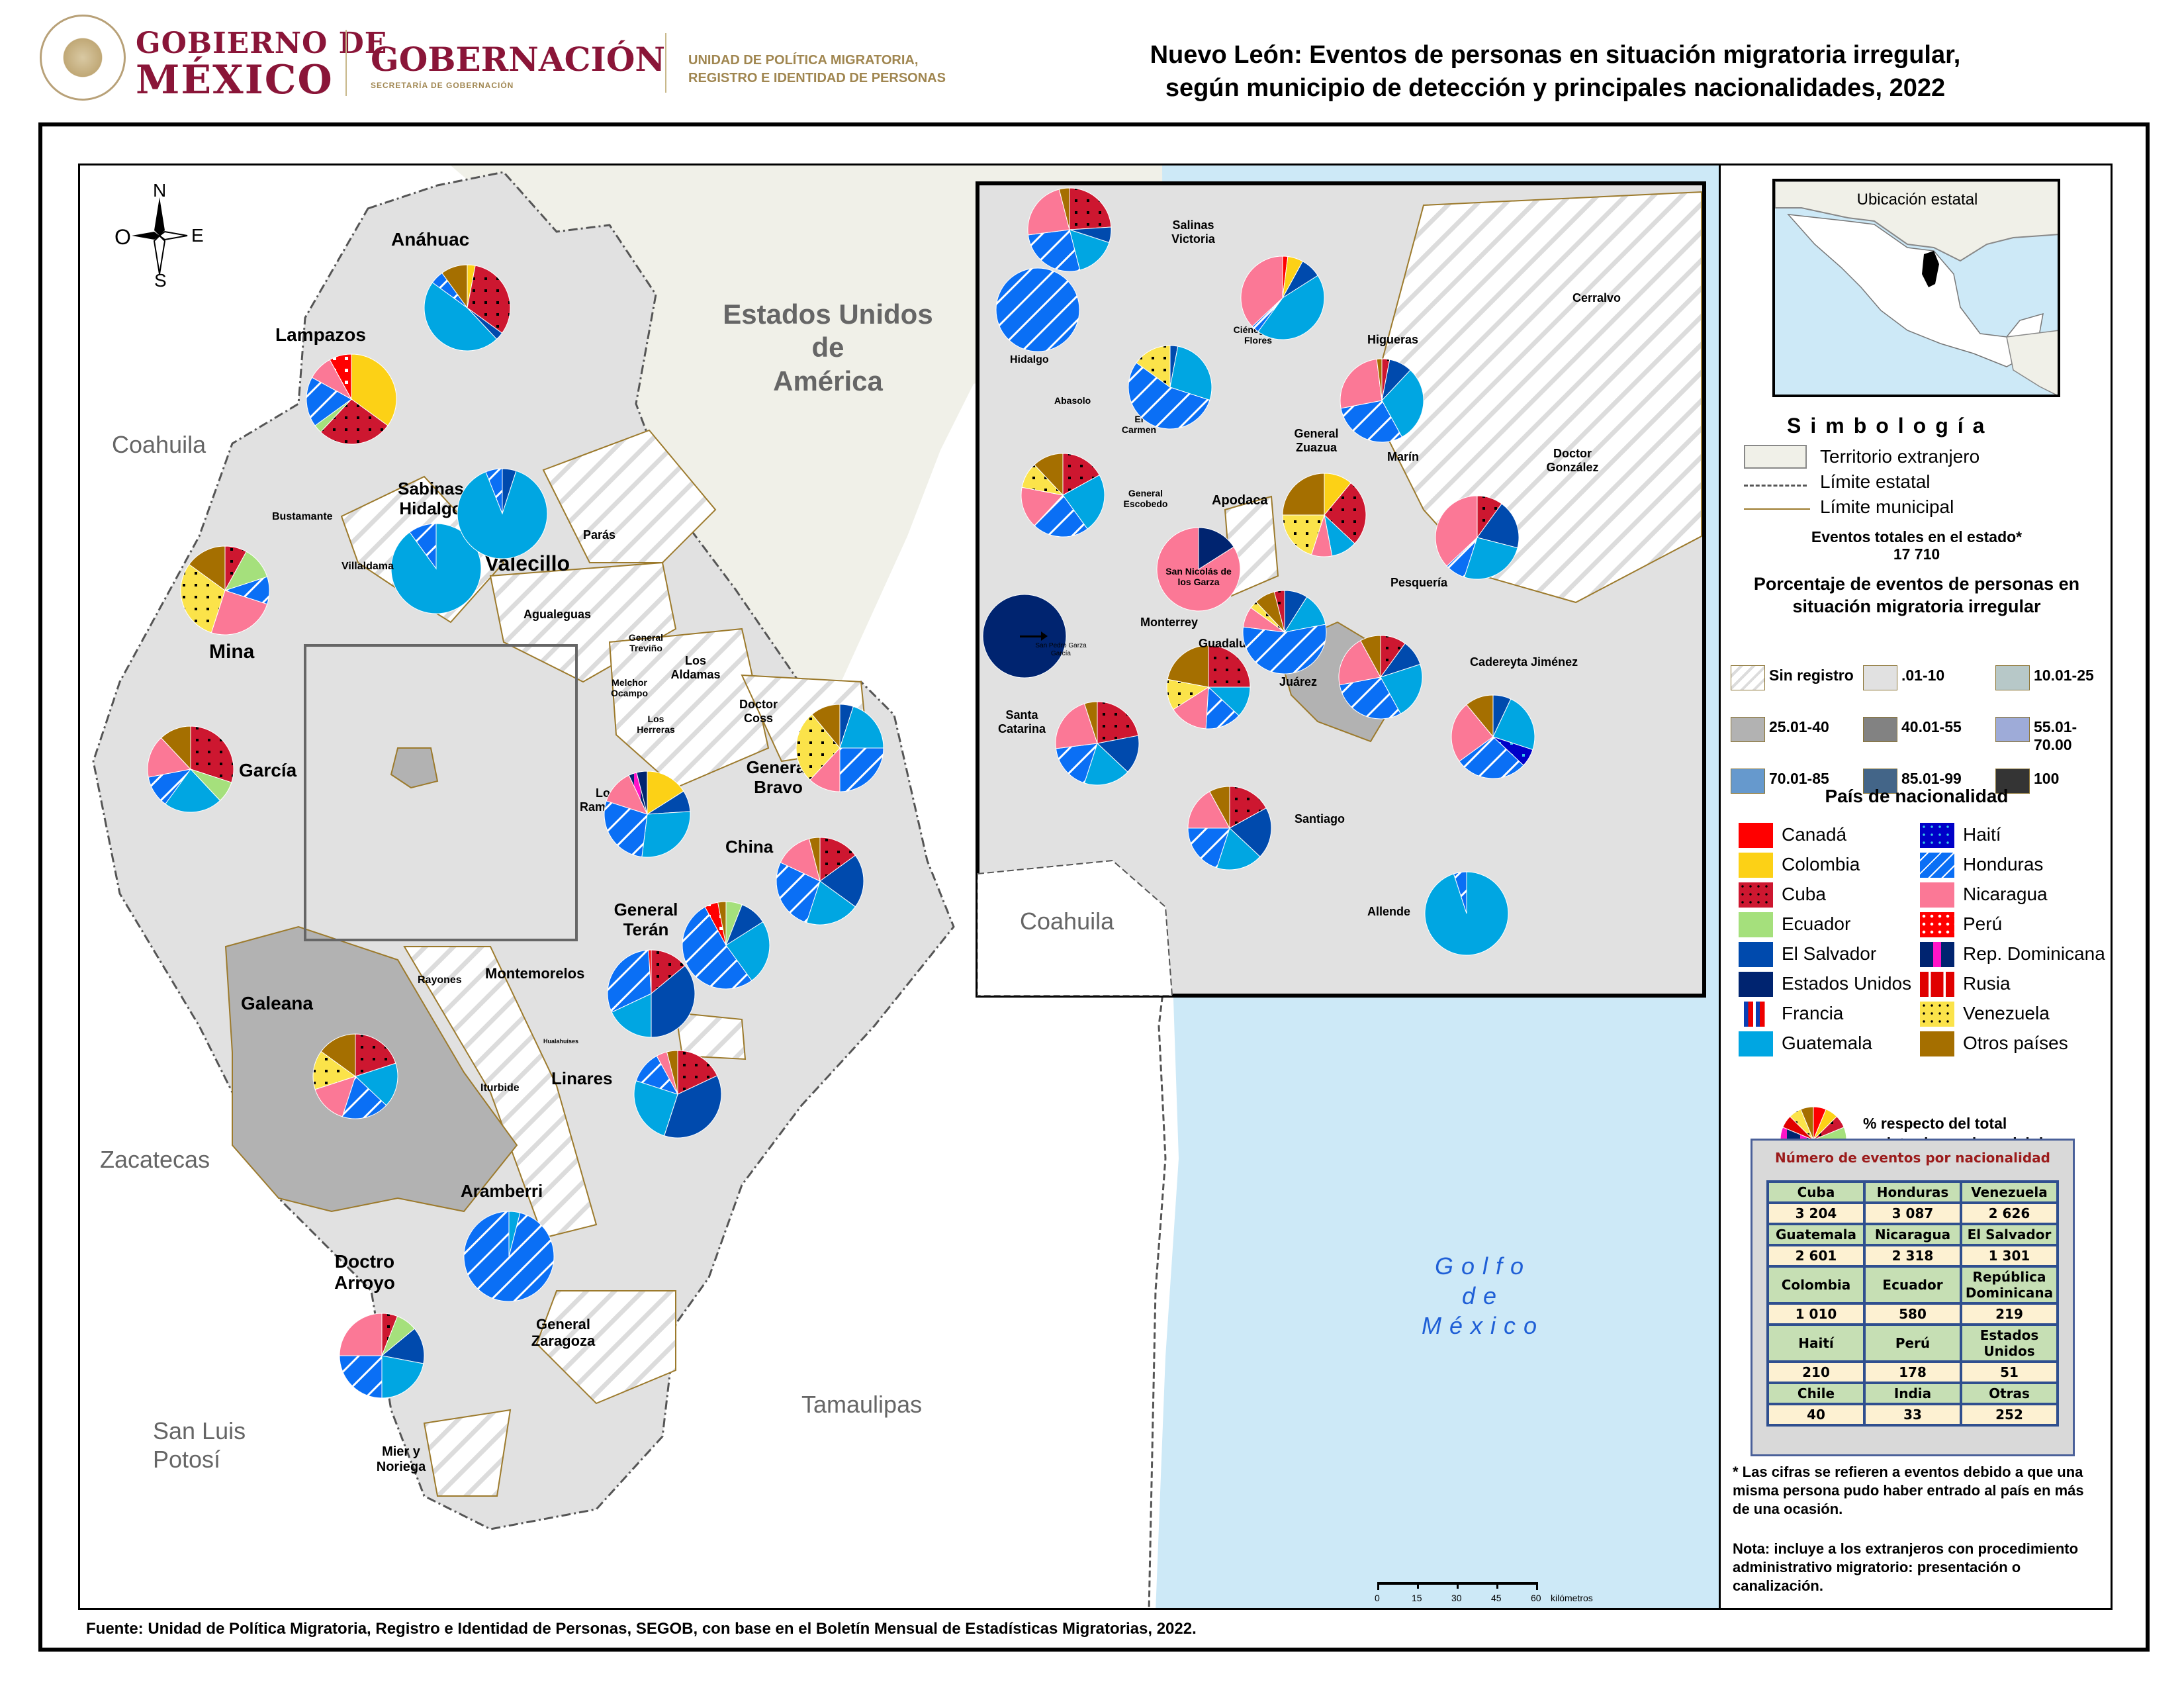 The height and width of the screenshot is (1688, 2184). Describe the element at coordinates (629, 496) in the screenshot. I see `muni-paras` at that location.